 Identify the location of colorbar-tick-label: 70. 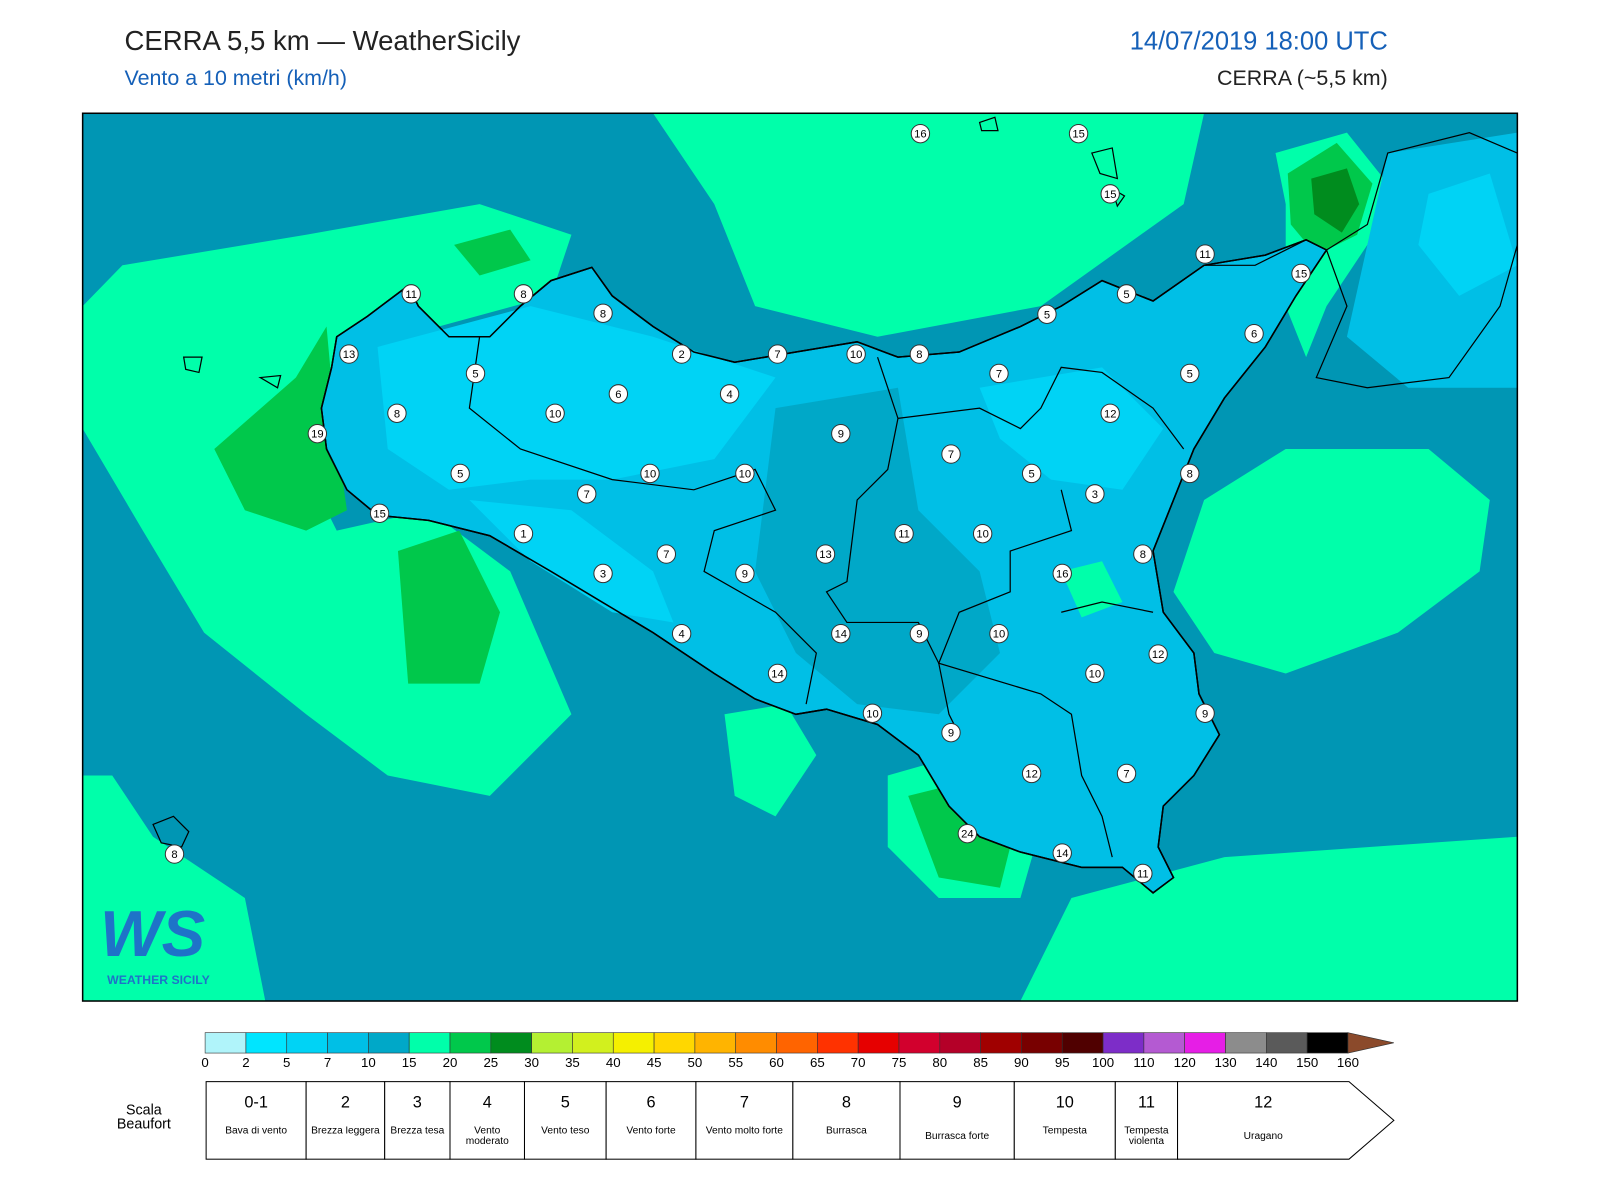
(858, 1062).